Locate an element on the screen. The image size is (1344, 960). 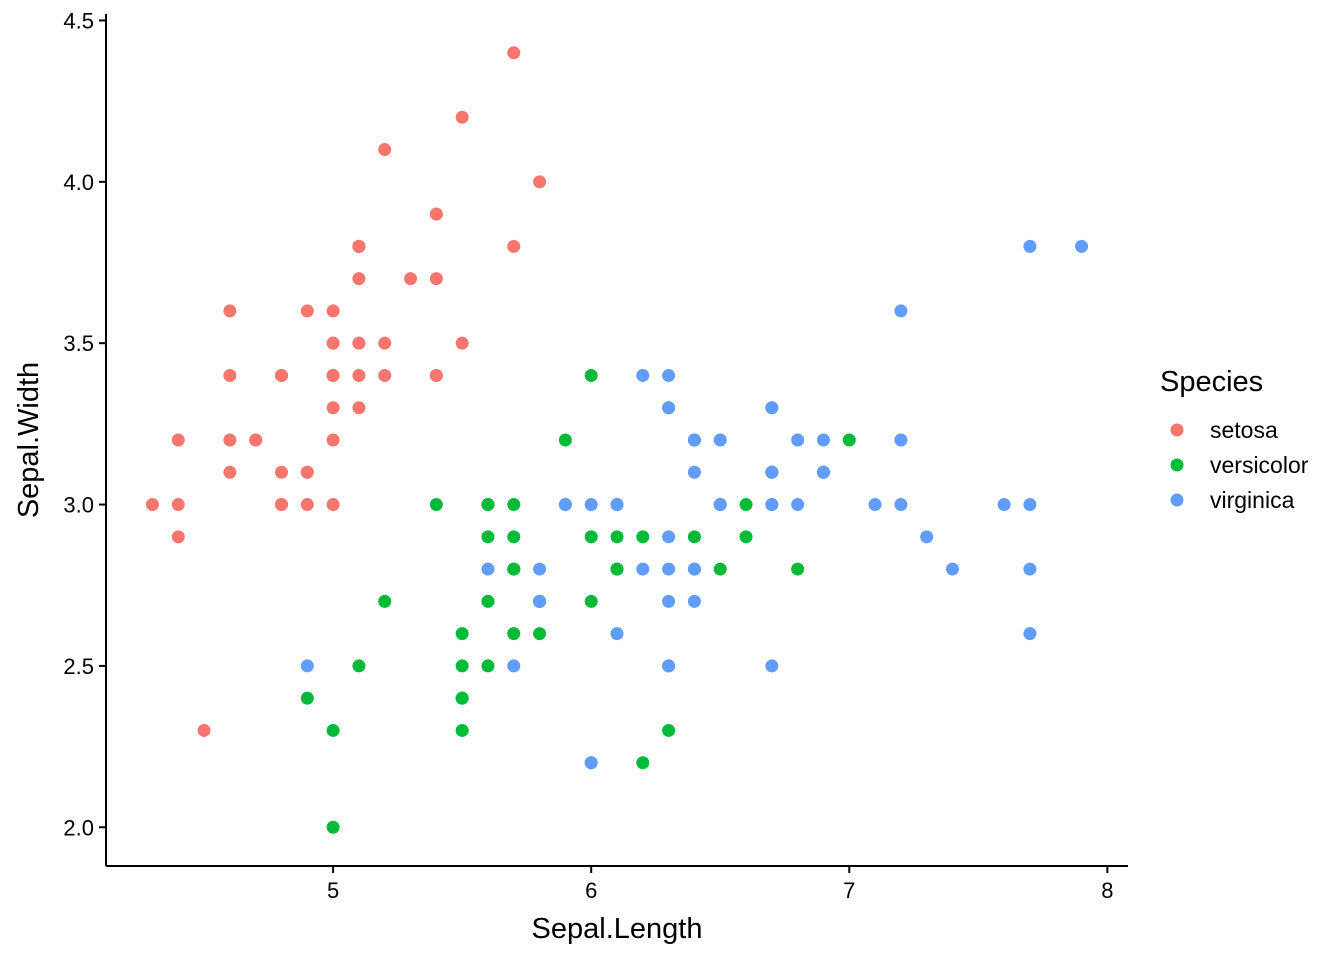
y-axis-title: Sepal.Width is located at coordinates (29, 440).